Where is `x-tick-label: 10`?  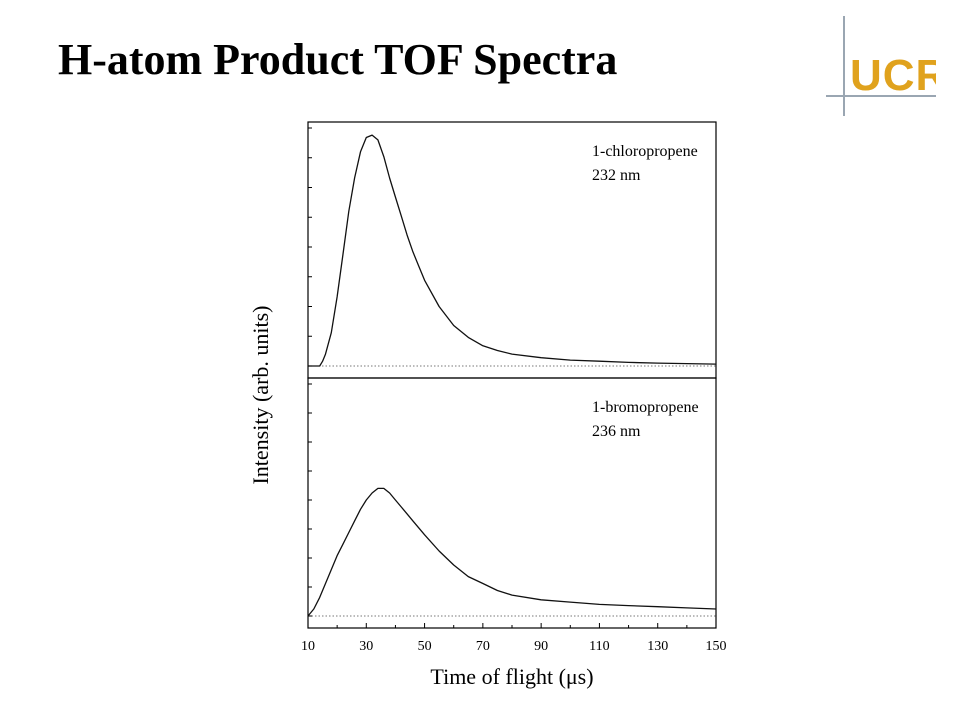
x-tick-label: 10 is located at coordinates (308, 646).